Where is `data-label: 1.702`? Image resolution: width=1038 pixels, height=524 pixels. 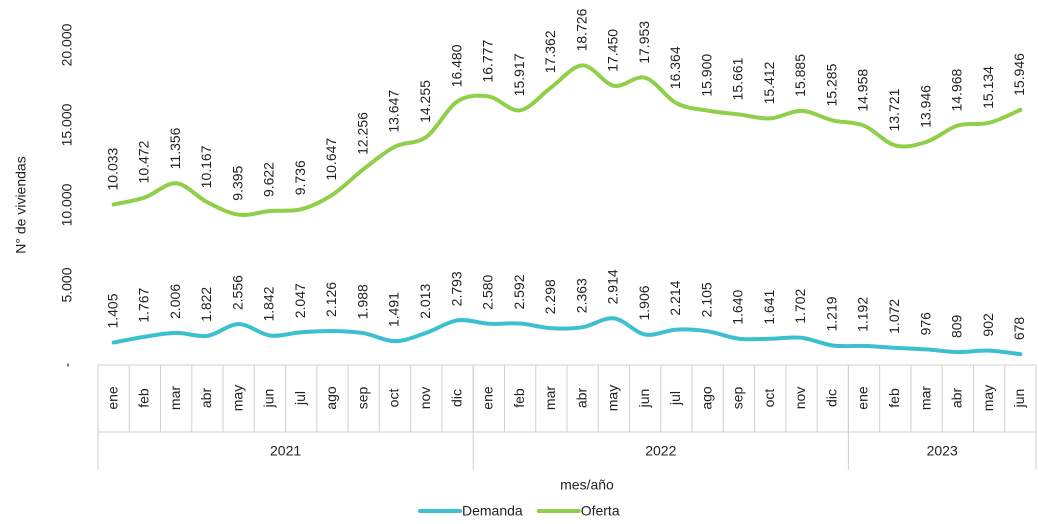 data-label: 1.702 is located at coordinates (800, 306).